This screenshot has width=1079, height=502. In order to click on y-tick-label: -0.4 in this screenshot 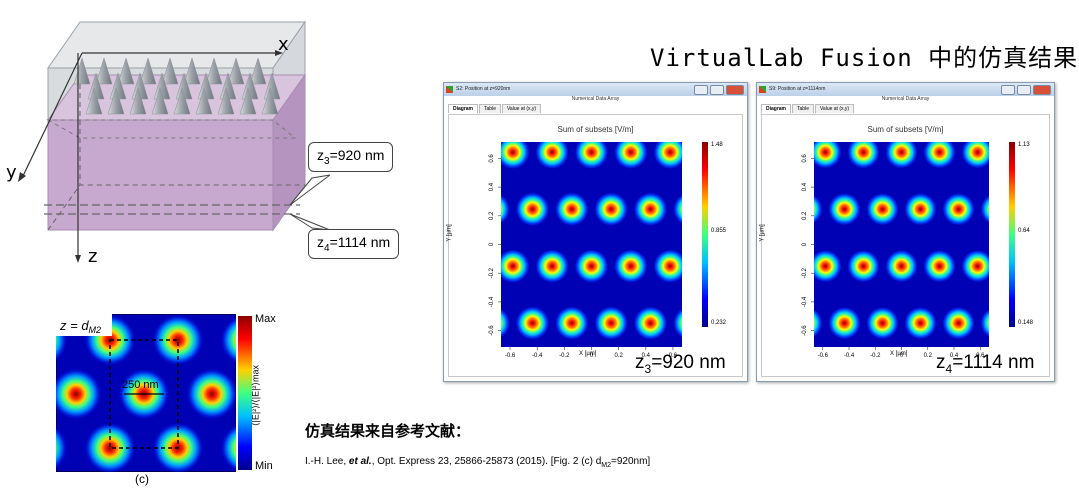, I will do `click(805, 301)`.